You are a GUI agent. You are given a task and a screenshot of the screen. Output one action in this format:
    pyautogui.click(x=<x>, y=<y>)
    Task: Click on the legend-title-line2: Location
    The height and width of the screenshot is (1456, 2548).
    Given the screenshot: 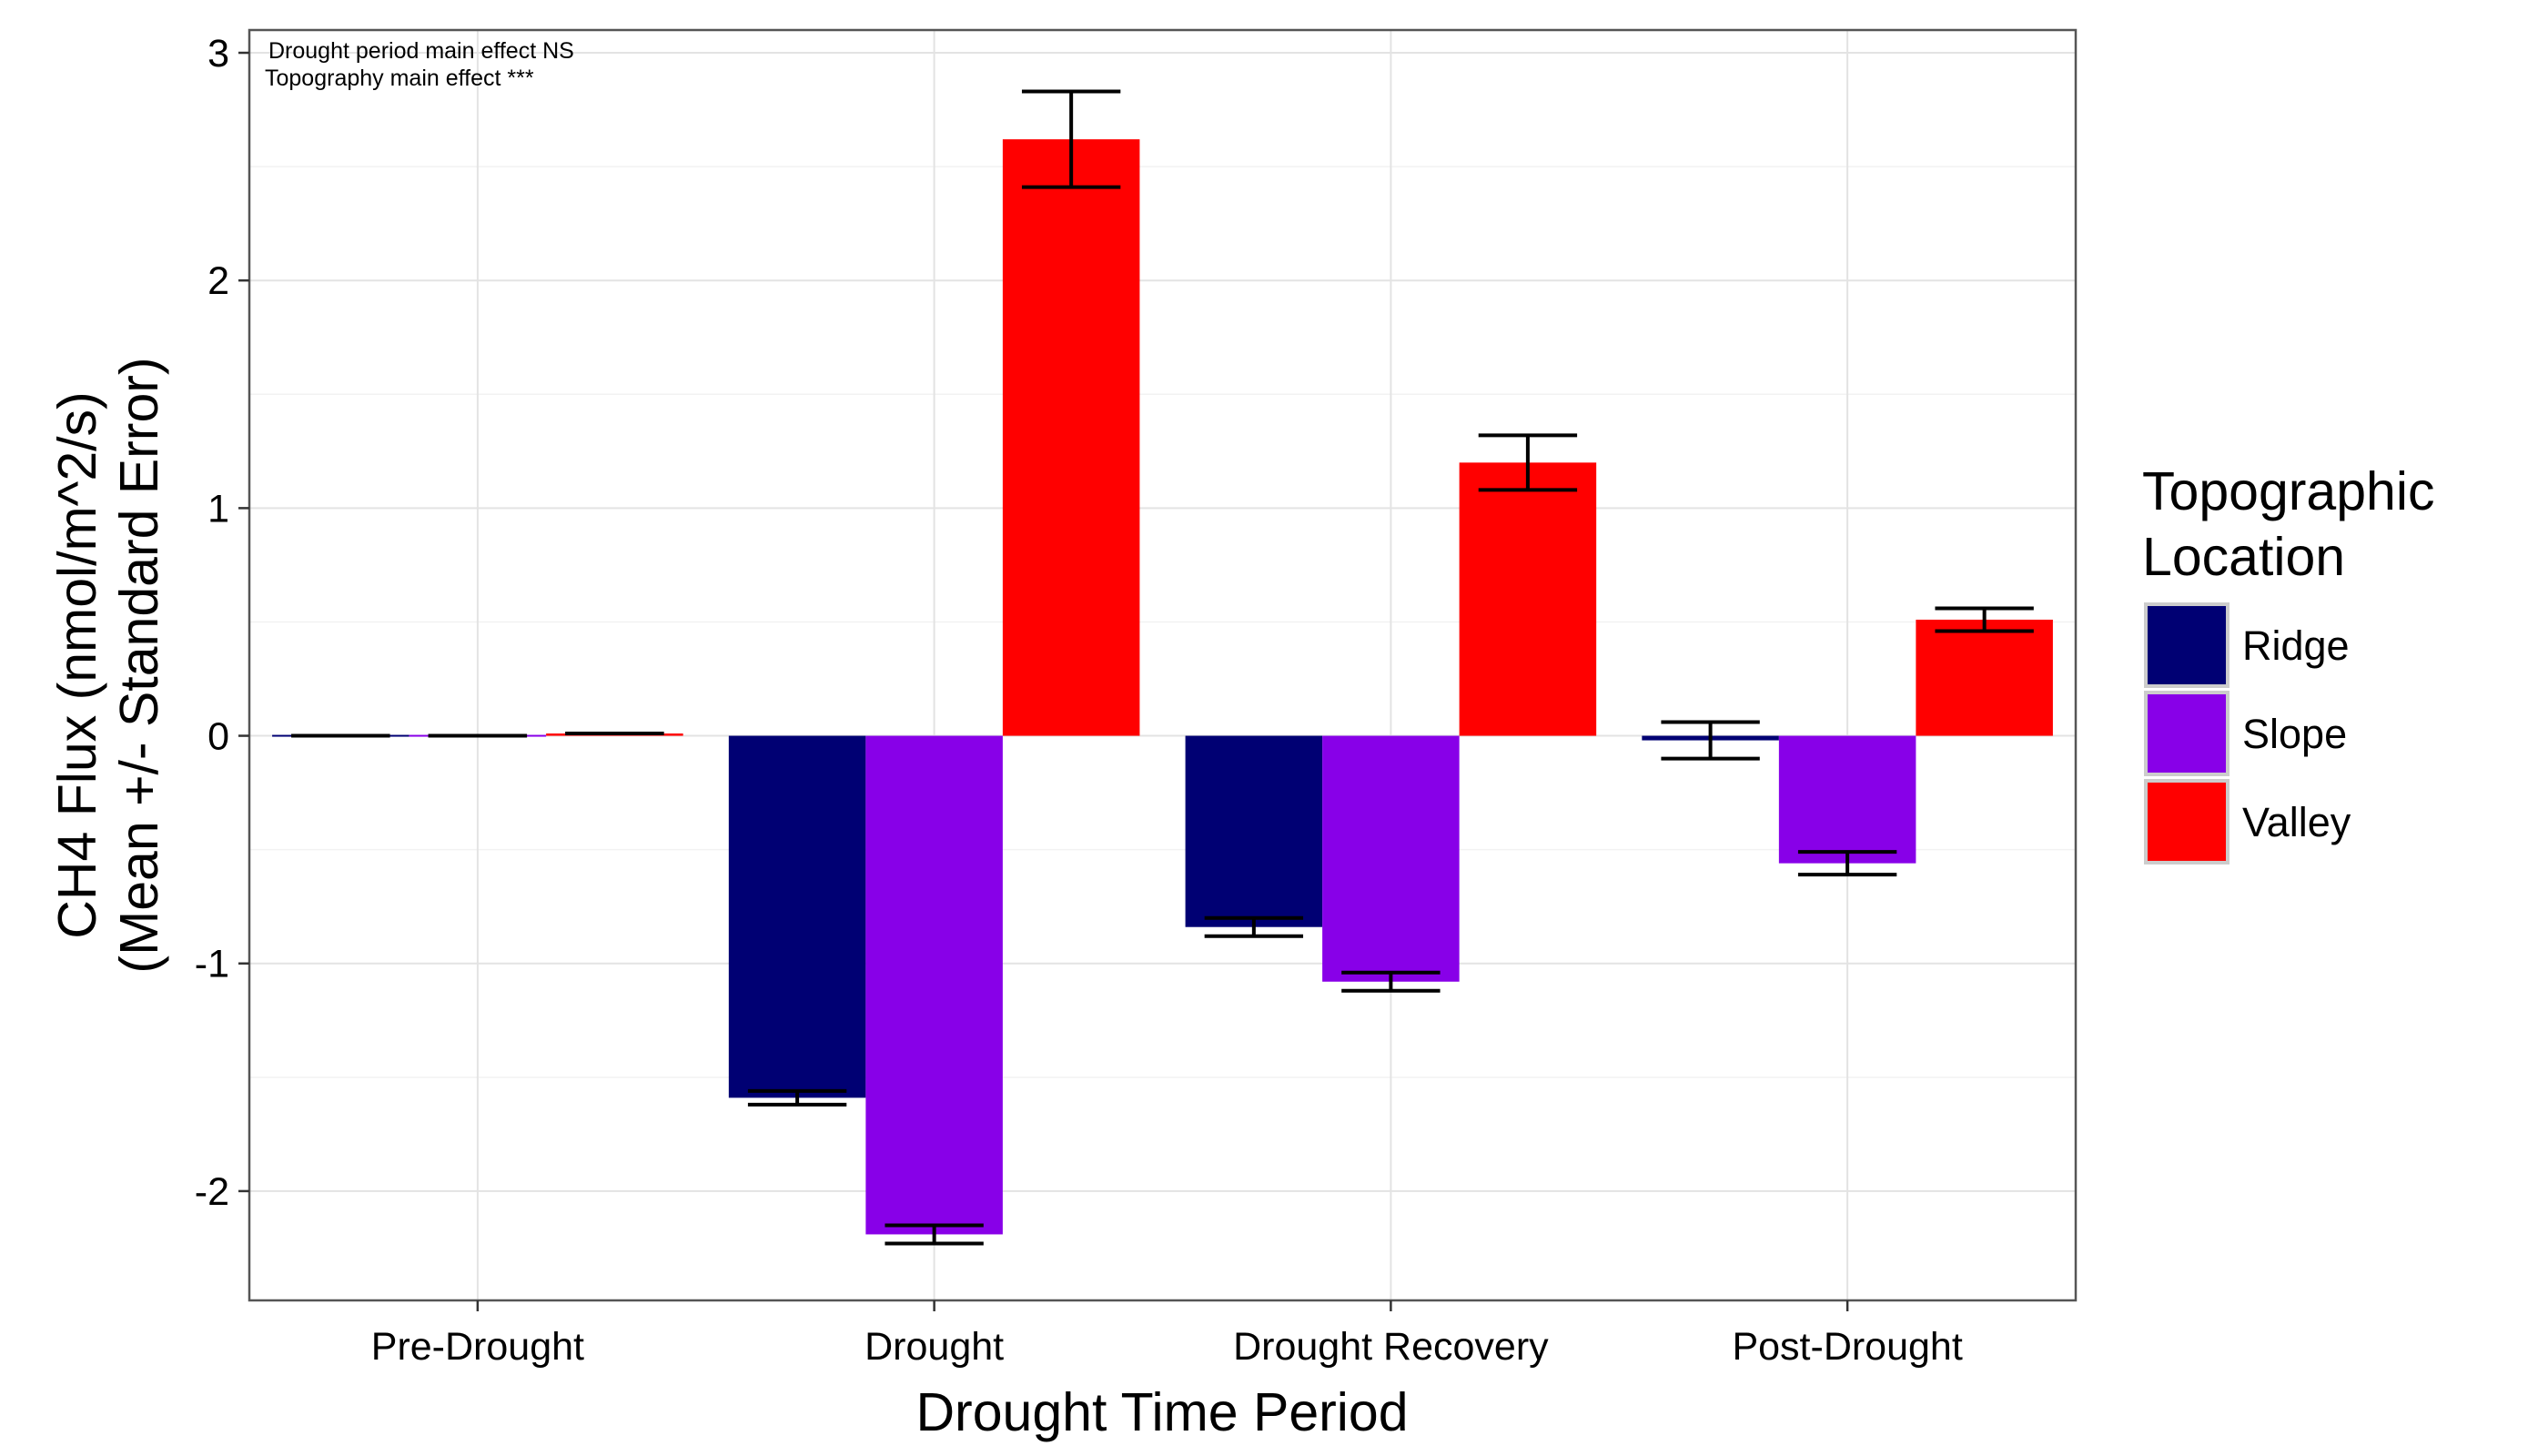 What is the action you would take?
    pyautogui.click(x=2244, y=557)
    